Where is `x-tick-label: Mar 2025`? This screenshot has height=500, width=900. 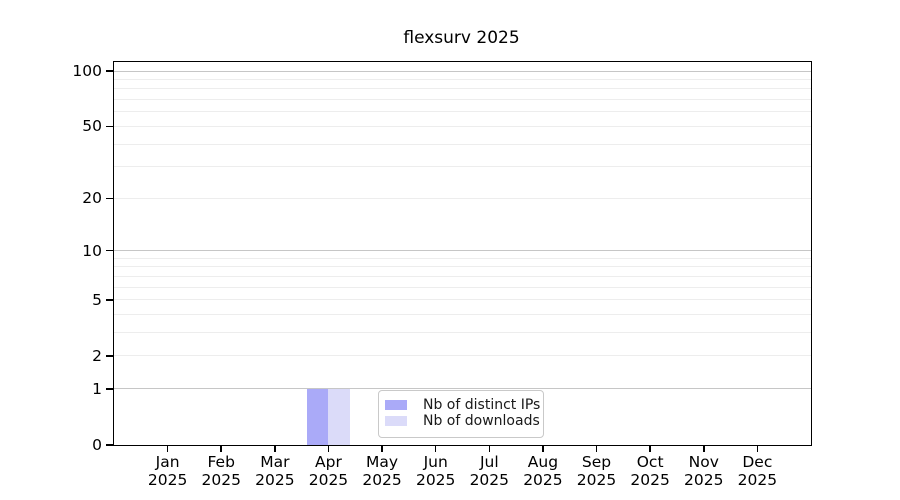
x-tick-label: Mar 2025 is located at coordinates (275, 471).